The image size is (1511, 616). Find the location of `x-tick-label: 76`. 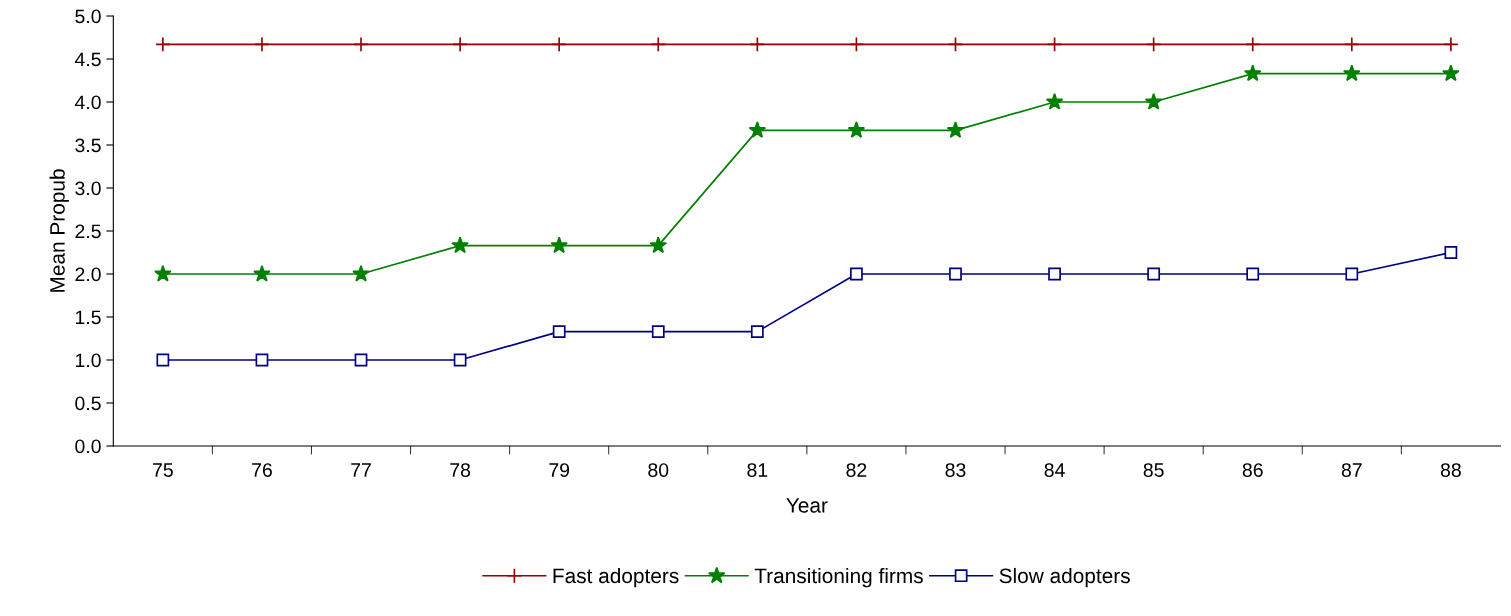

x-tick-label: 76 is located at coordinates (262, 470).